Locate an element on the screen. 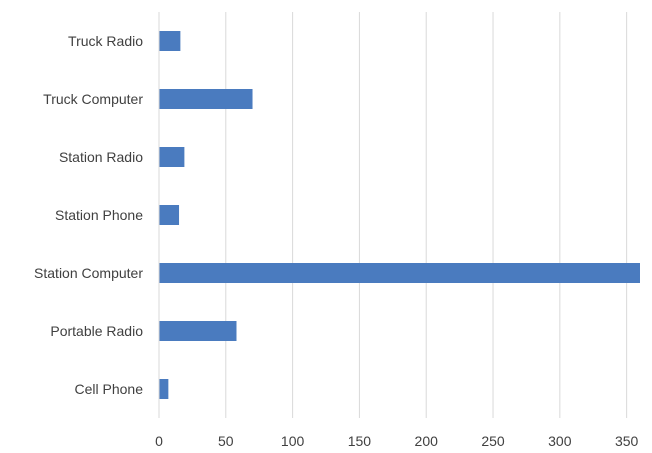 This screenshot has height=453, width=652. bar-cell-phone is located at coordinates (164, 389).